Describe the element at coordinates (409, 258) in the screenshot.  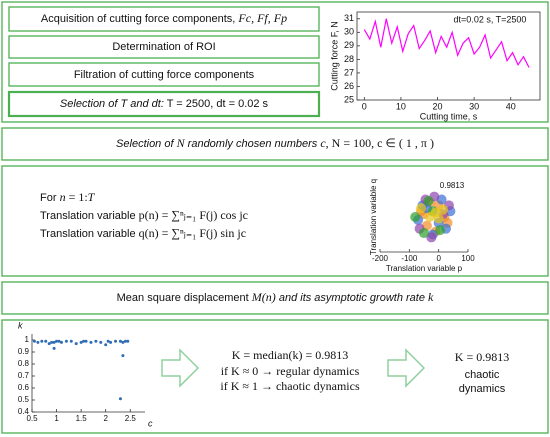
I see `x-tick-label: -100` at that location.